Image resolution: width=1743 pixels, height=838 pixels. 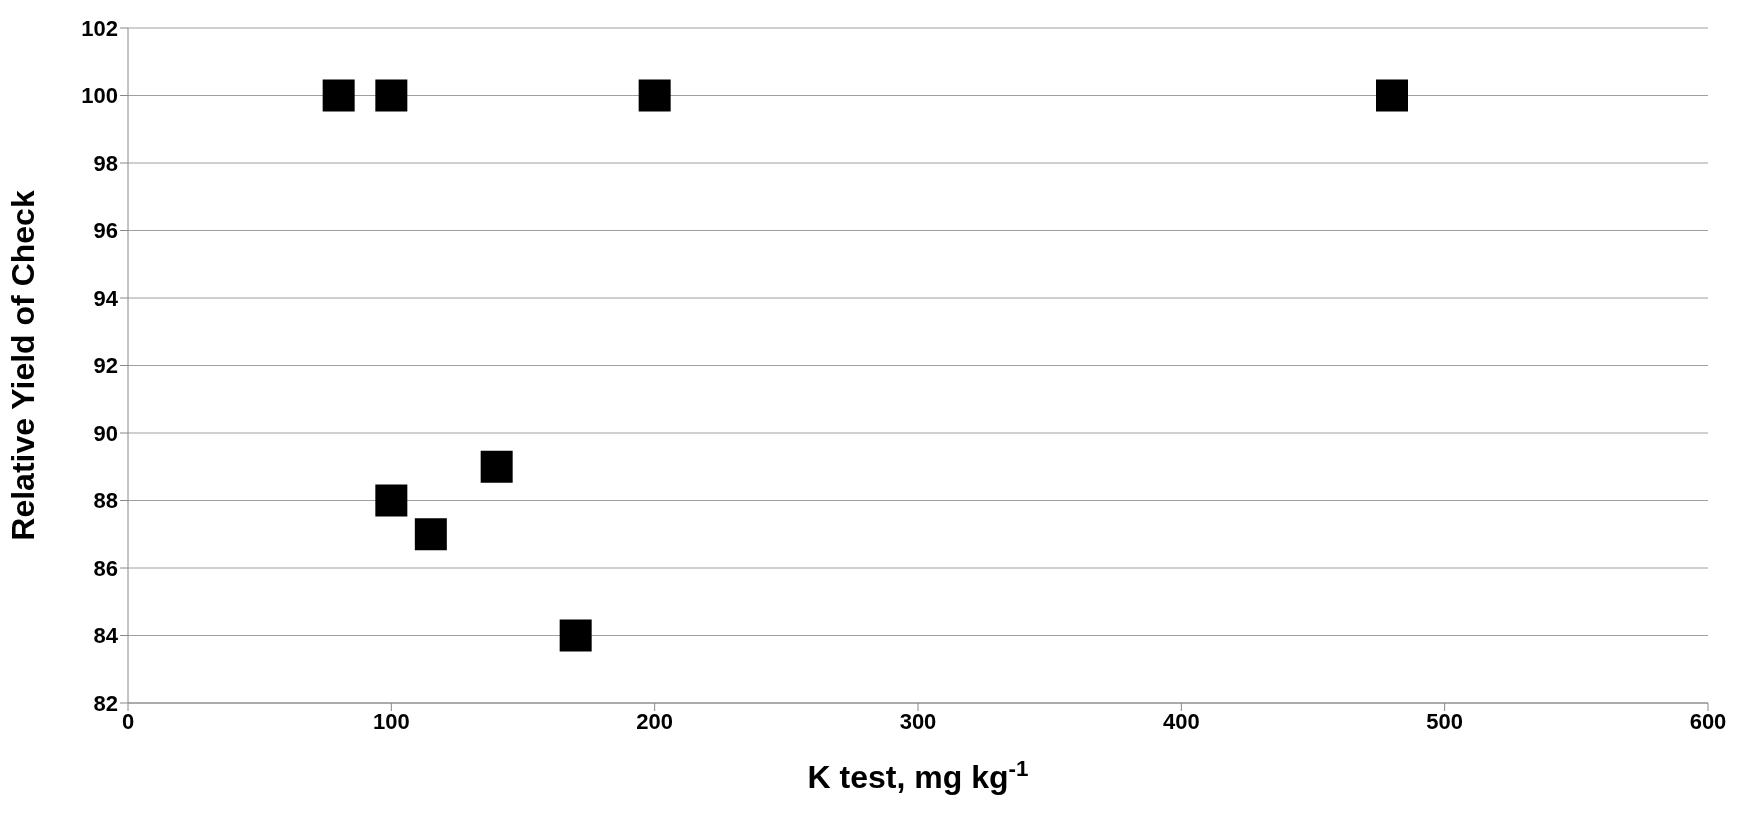 I want to click on y-tick-label: 84, so click(x=106, y=636).